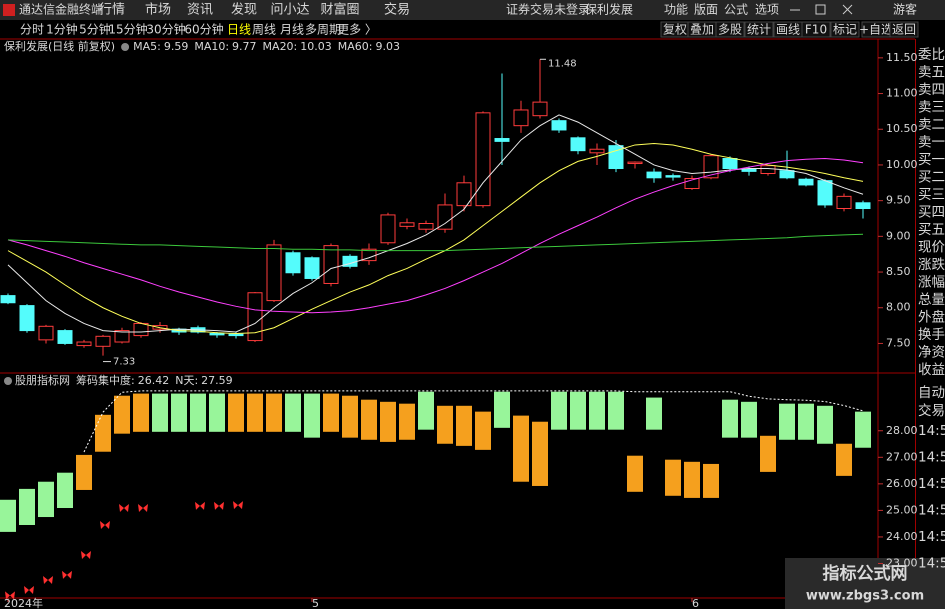 The image size is (945, 609). I want to click on side-label: 外盘, so click(931, 317).